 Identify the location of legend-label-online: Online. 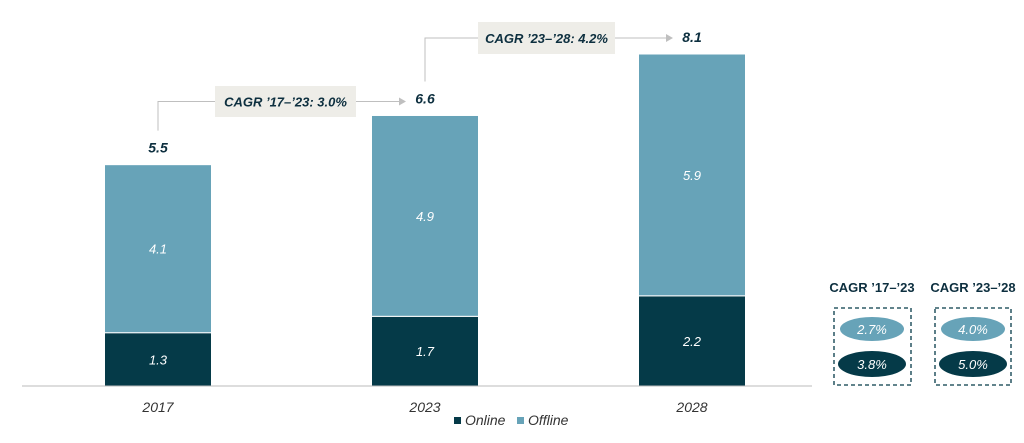
(485, 420).